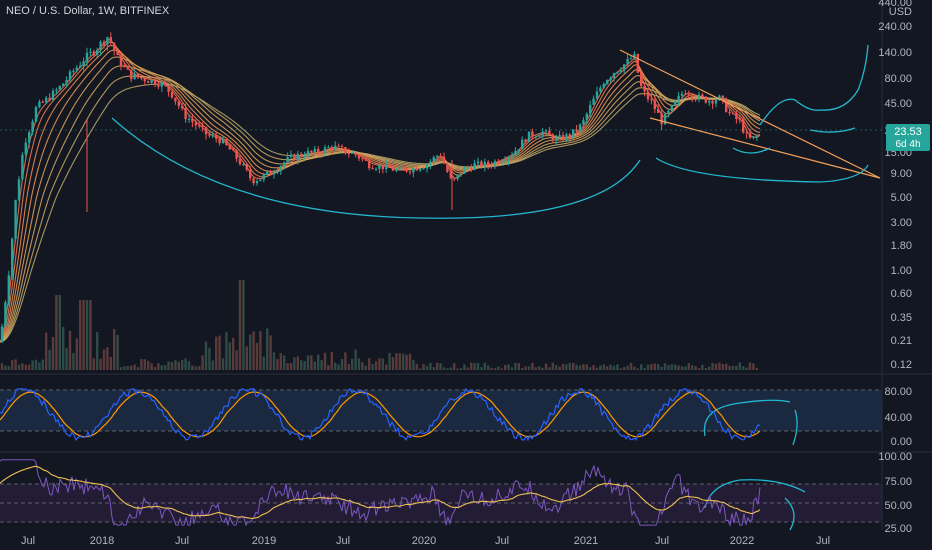  I want to click on stoch-tick-label: 80.00, so click(898, 392).